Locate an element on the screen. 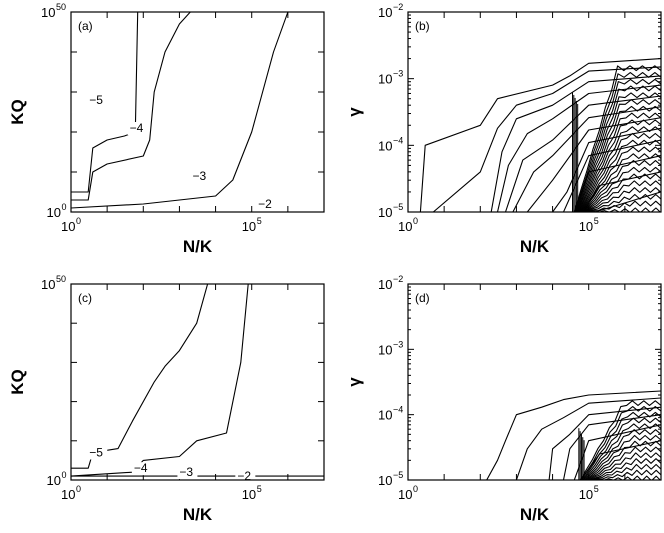 This screenshot has width=664, height=533. axis-ticks is located at coordinates (197, 382).